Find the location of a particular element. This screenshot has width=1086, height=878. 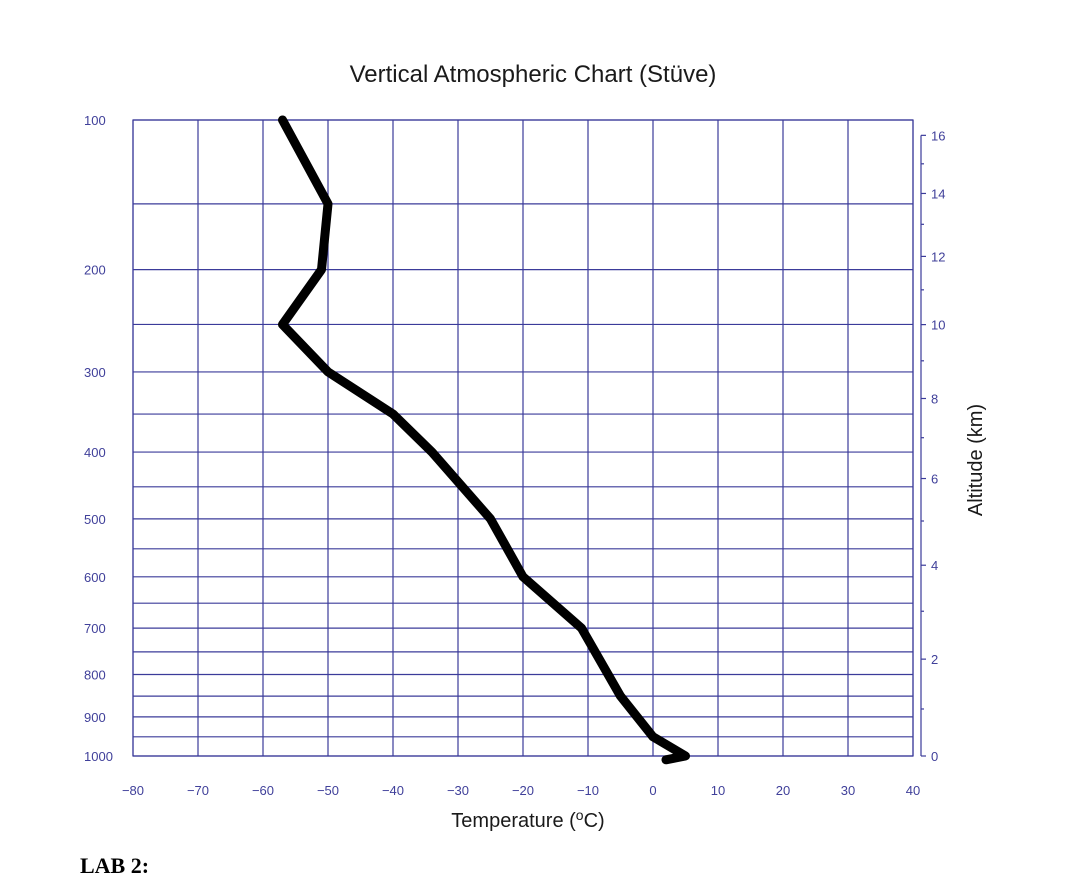

pressure-tick-label: 700 is located at coordinates (95, 628).